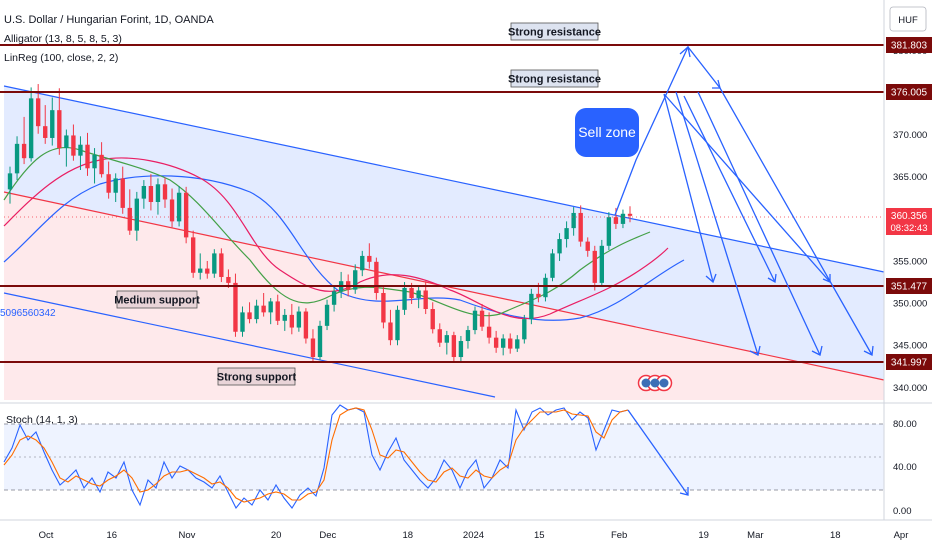 The image size is (932, 555). I want to click on price-tick-label: 350.000, so click(910, 304).